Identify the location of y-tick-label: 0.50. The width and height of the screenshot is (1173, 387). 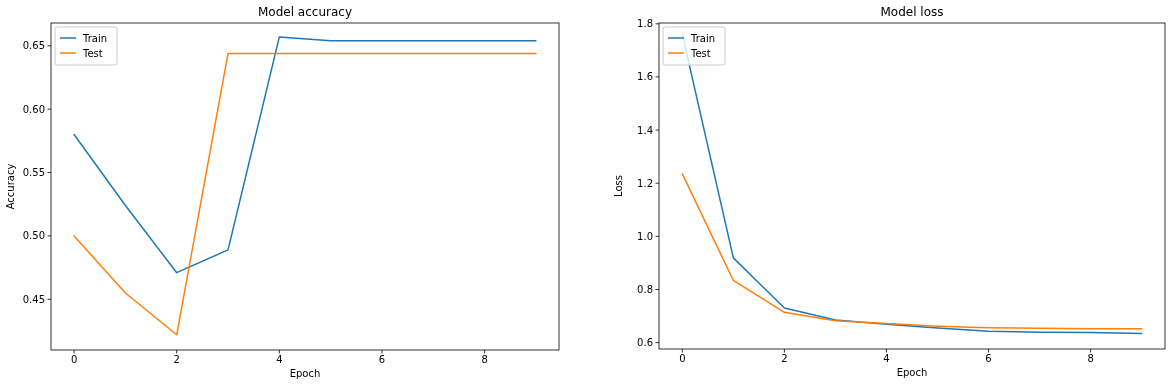
(33, 236).